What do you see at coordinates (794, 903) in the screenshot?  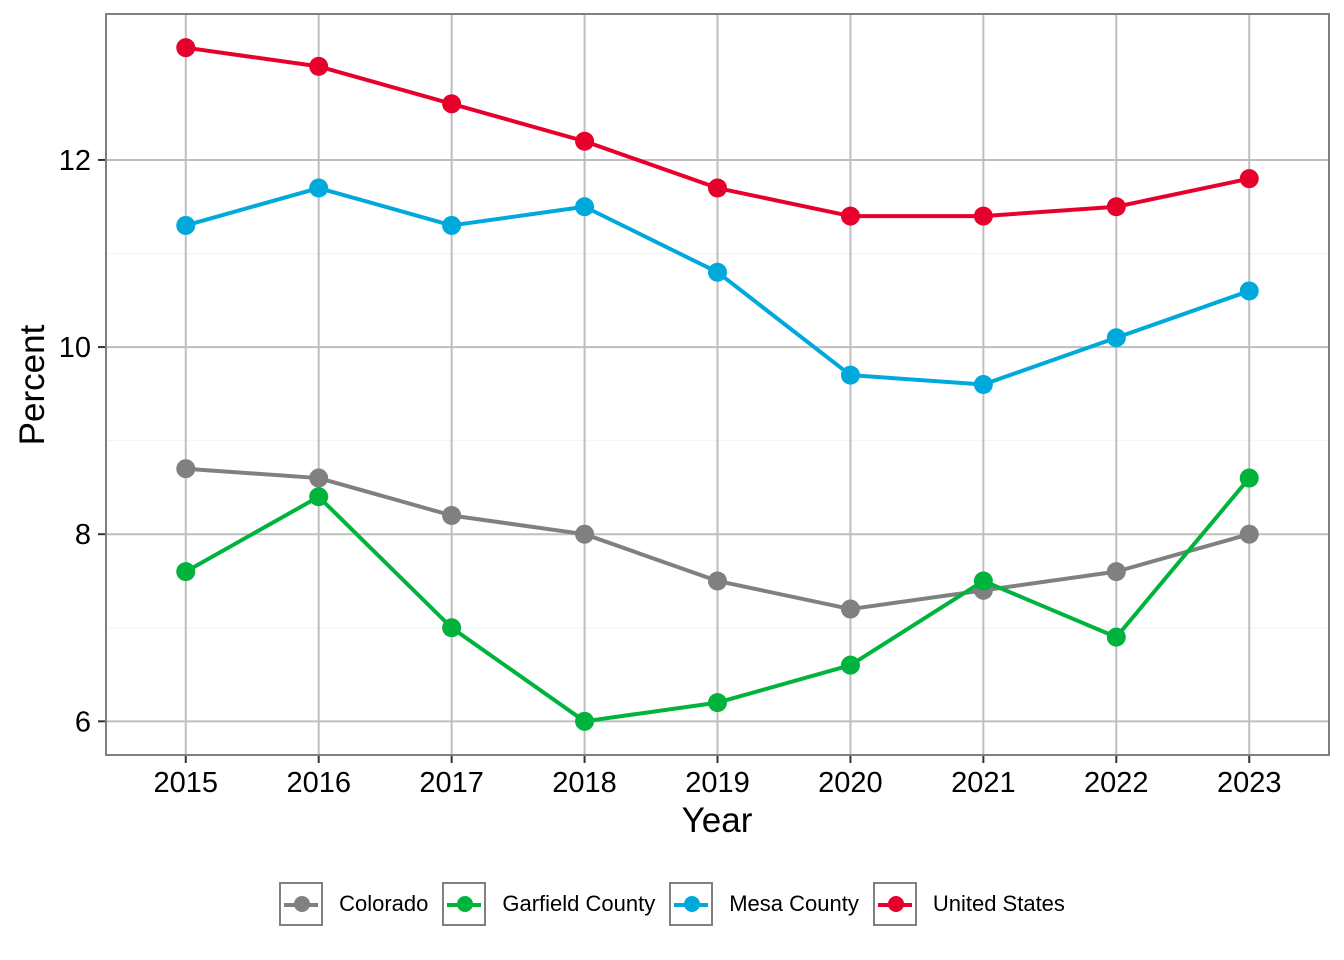 I see `legend-label: Mesa County` at bounding box center [794, 903].